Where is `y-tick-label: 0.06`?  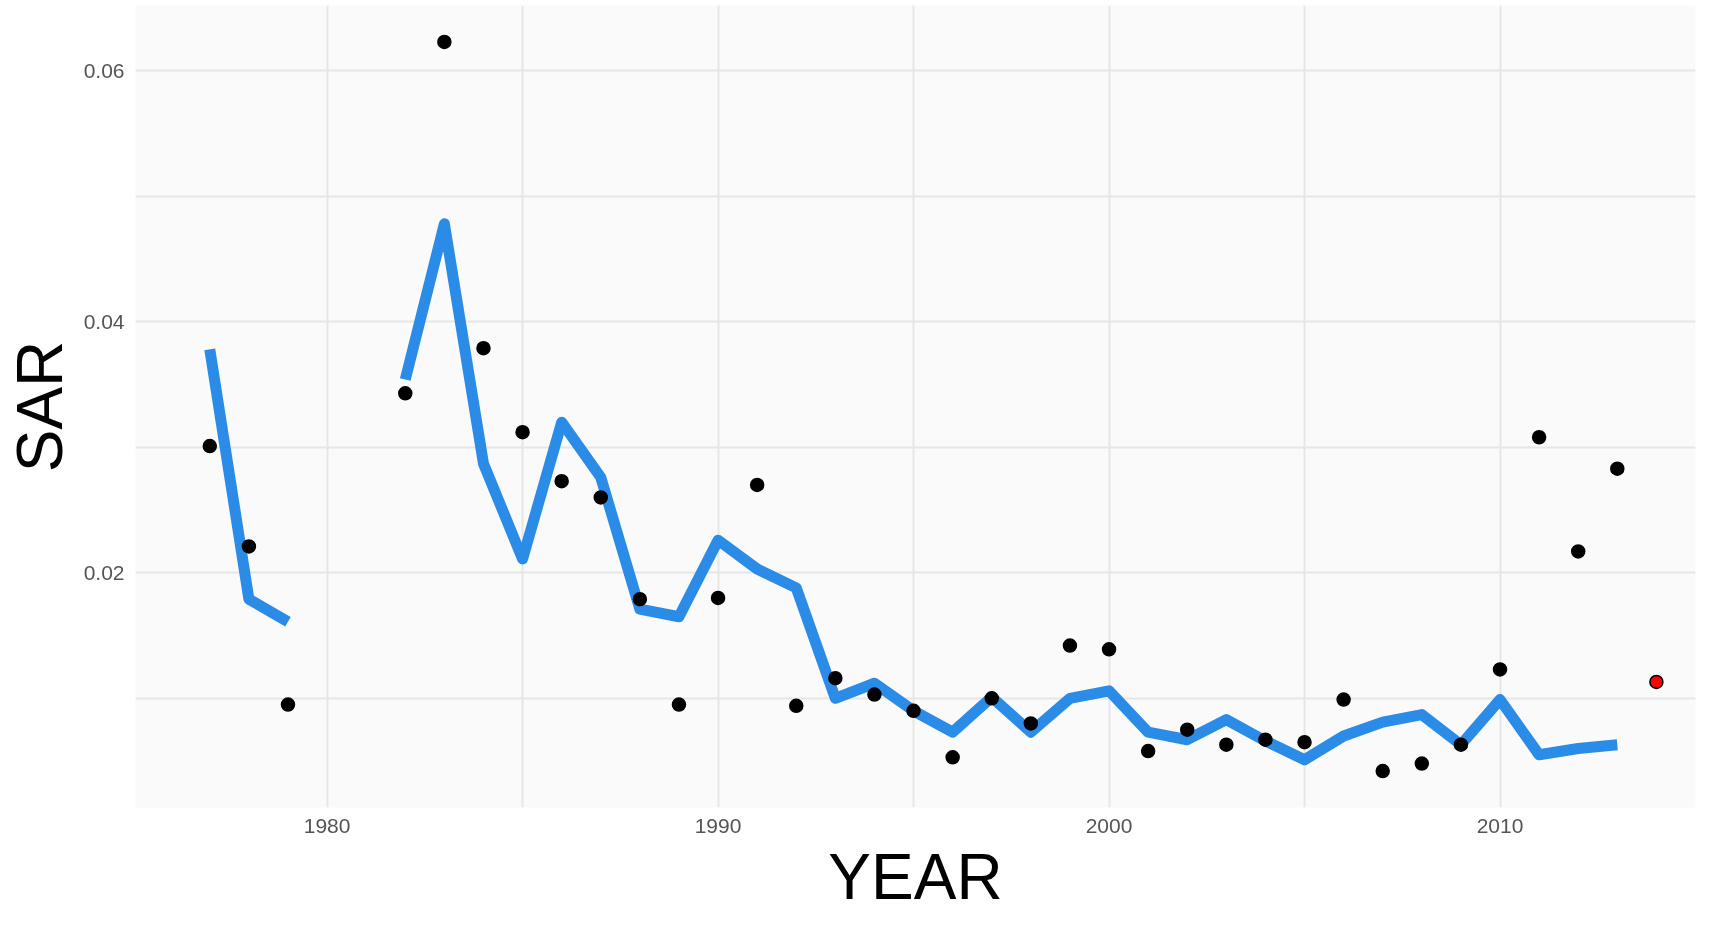 y-tick-label: 0.06 is located at coordinates (104, 70).